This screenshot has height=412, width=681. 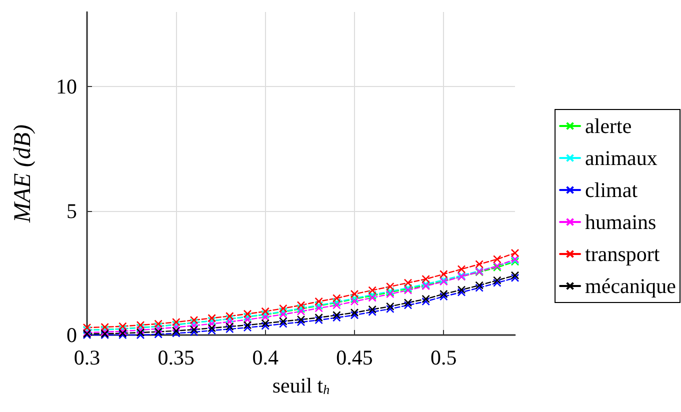 What do you see at coordinates (301, 386) in the screenshot?
I see `x-axis-title: seuil th` at bounding box center [301, 386].